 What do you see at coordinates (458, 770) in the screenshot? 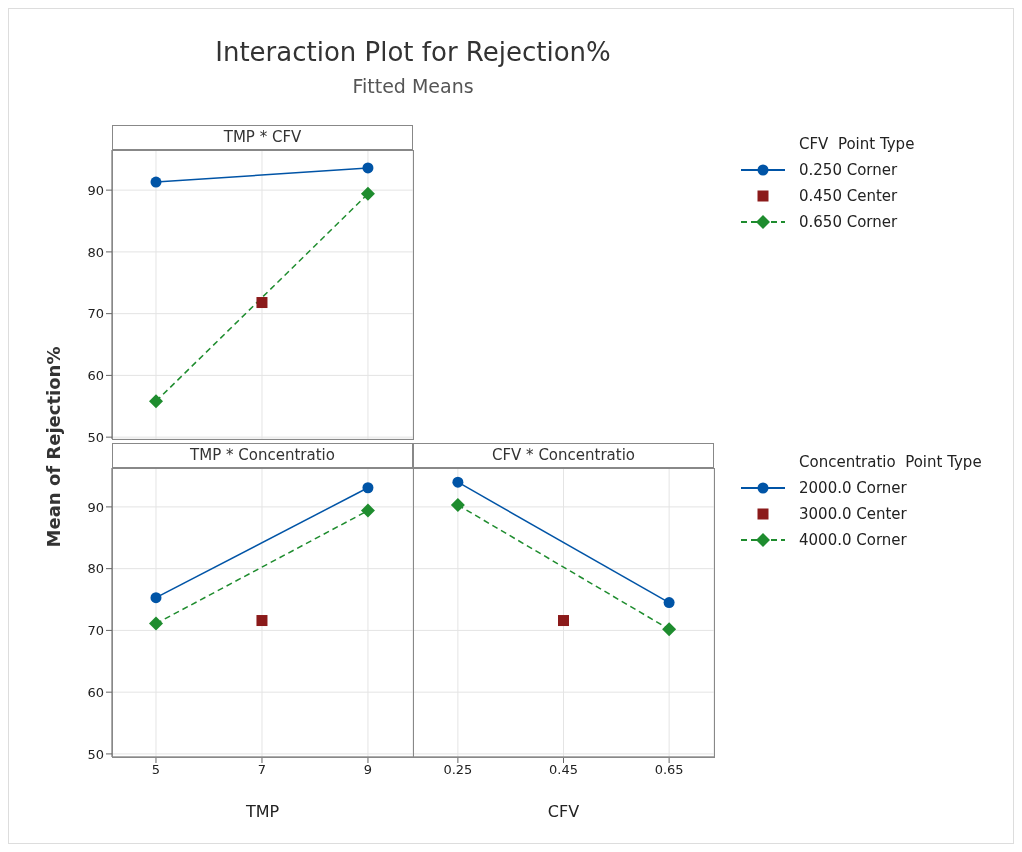
I see `x-tick-label: 0.25` at bounding box center [458, 770].